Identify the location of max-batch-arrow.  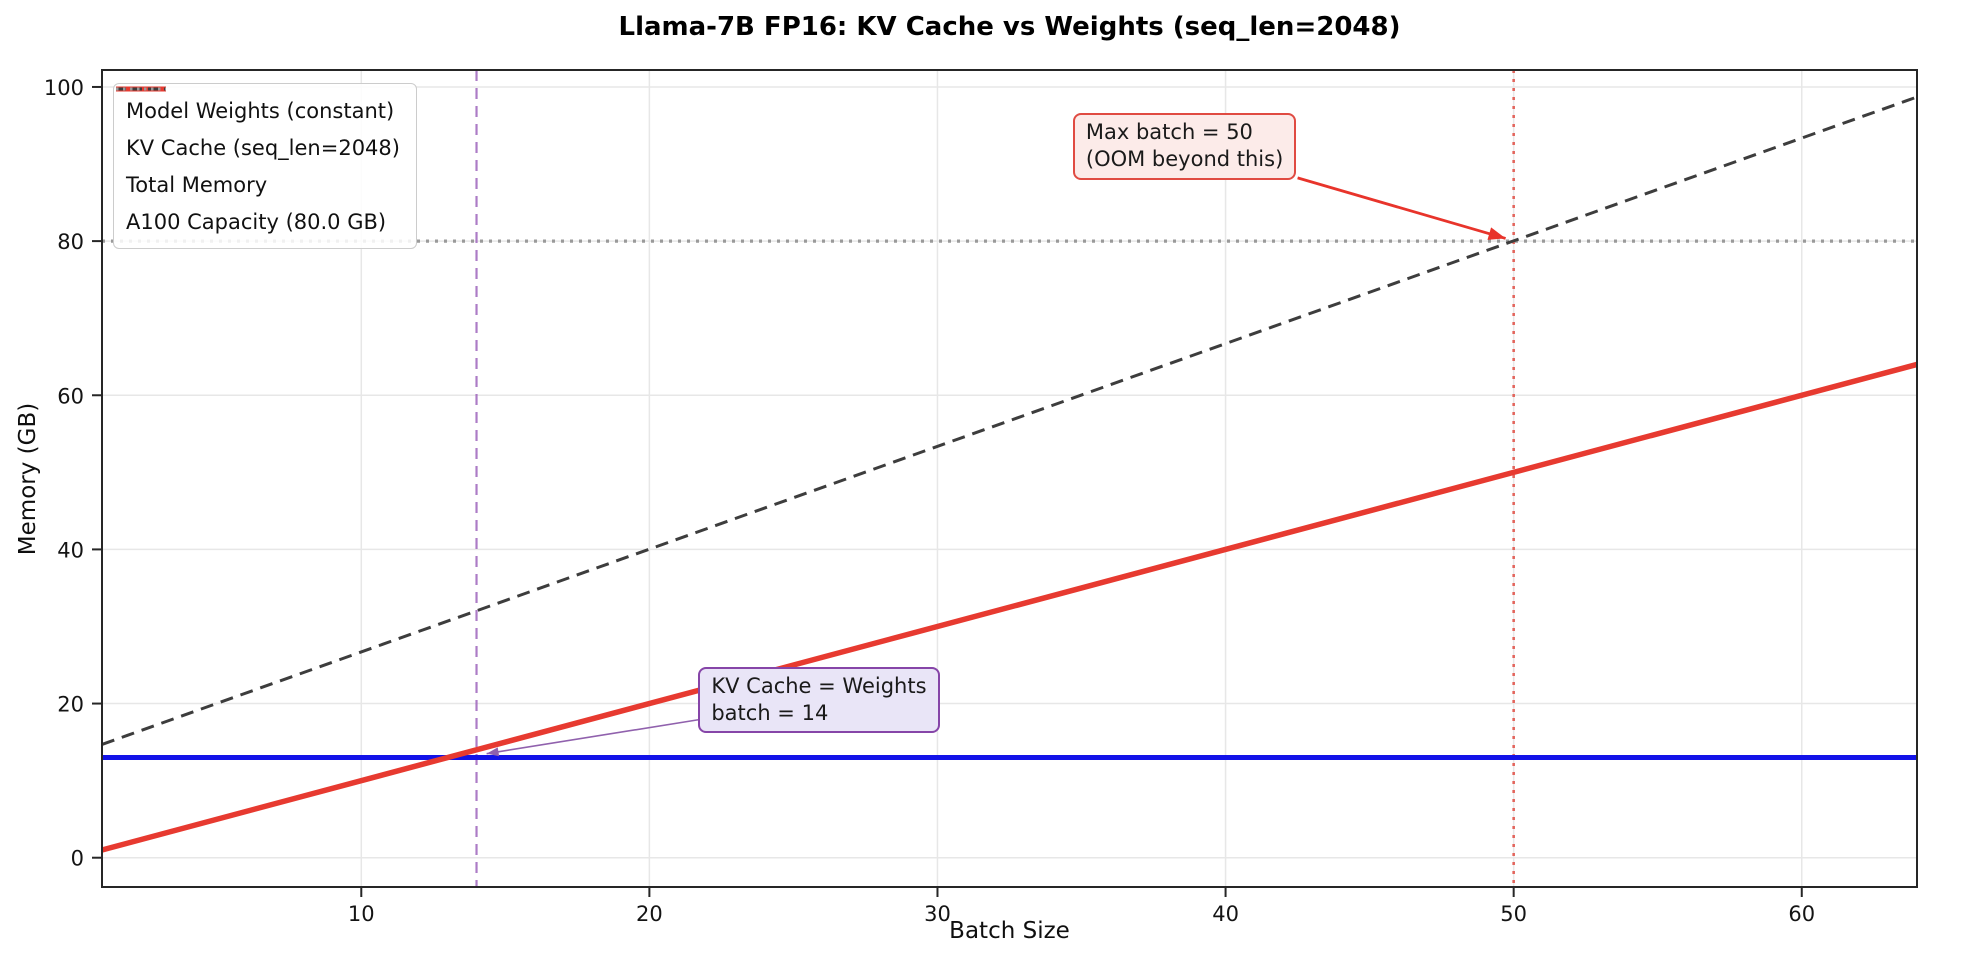
(1401, 208).